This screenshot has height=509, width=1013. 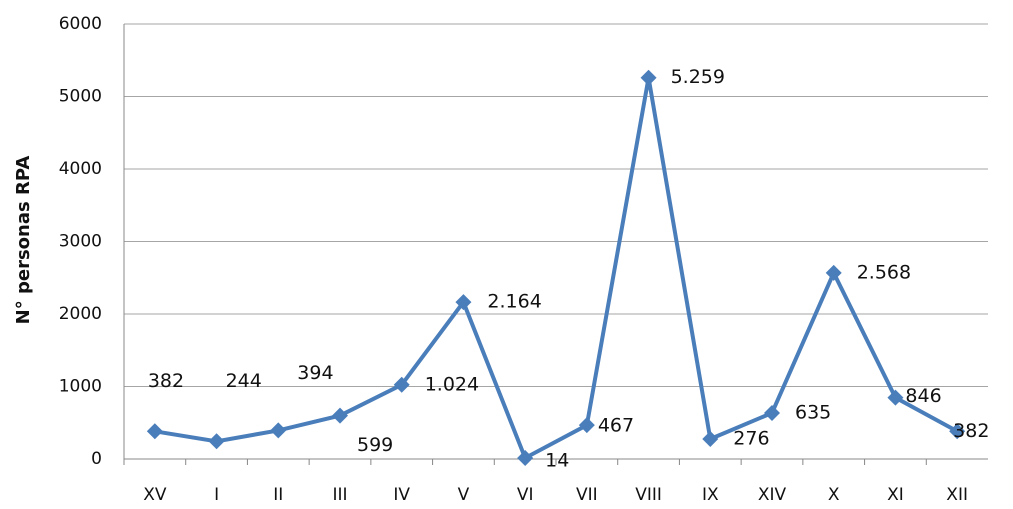 I want to click on value-label: 276, so click(x=751, y=438).